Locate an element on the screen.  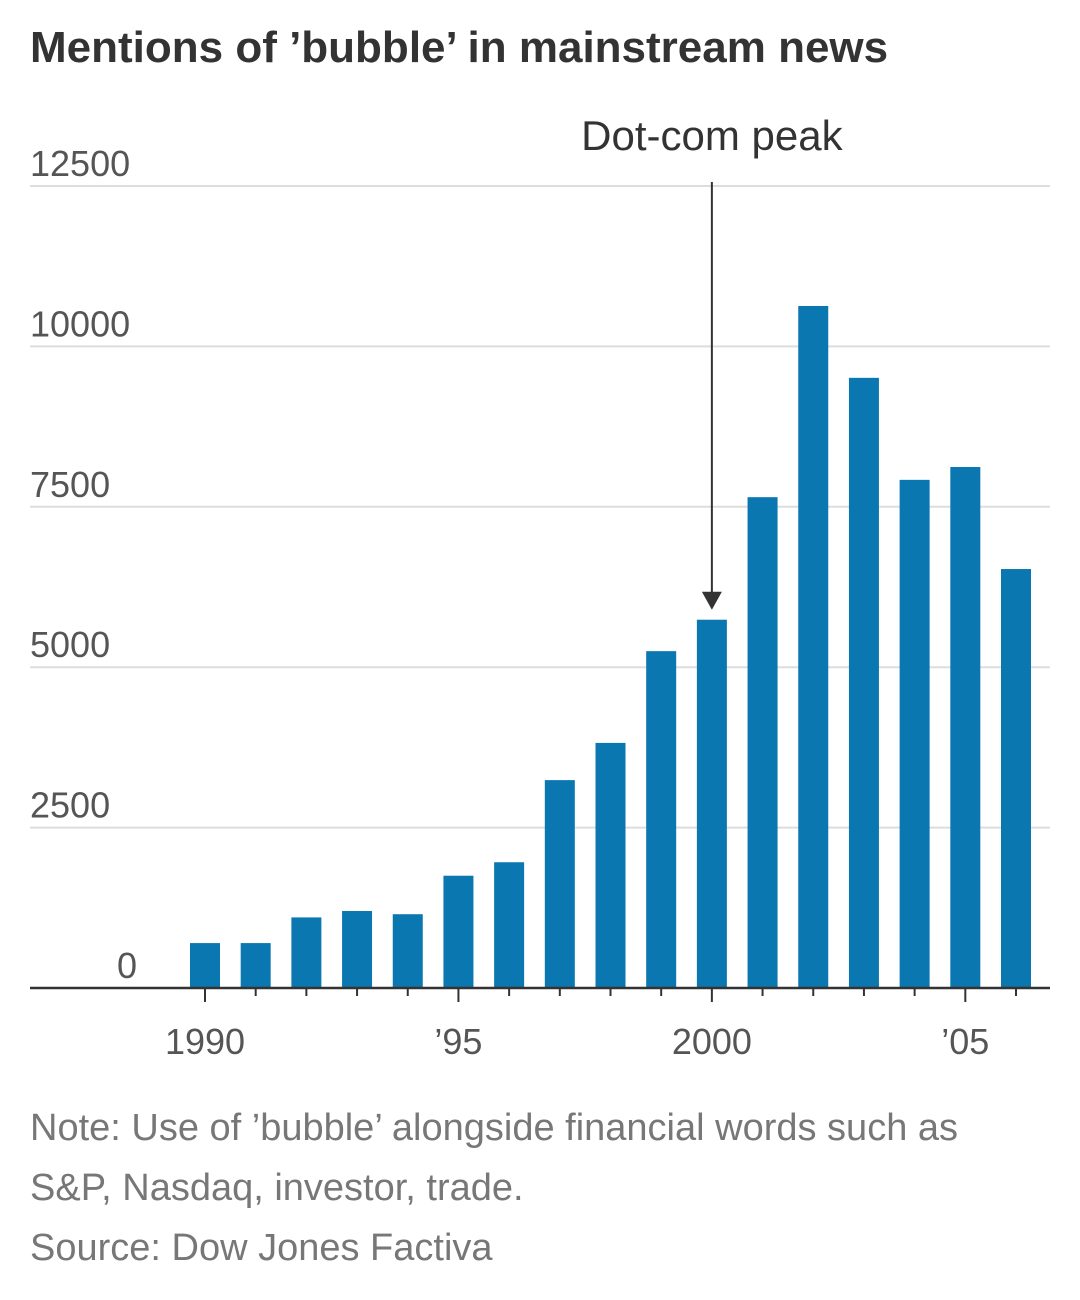
source: Source: Dow Jones Factiva is located at coordinates (261, 1248).